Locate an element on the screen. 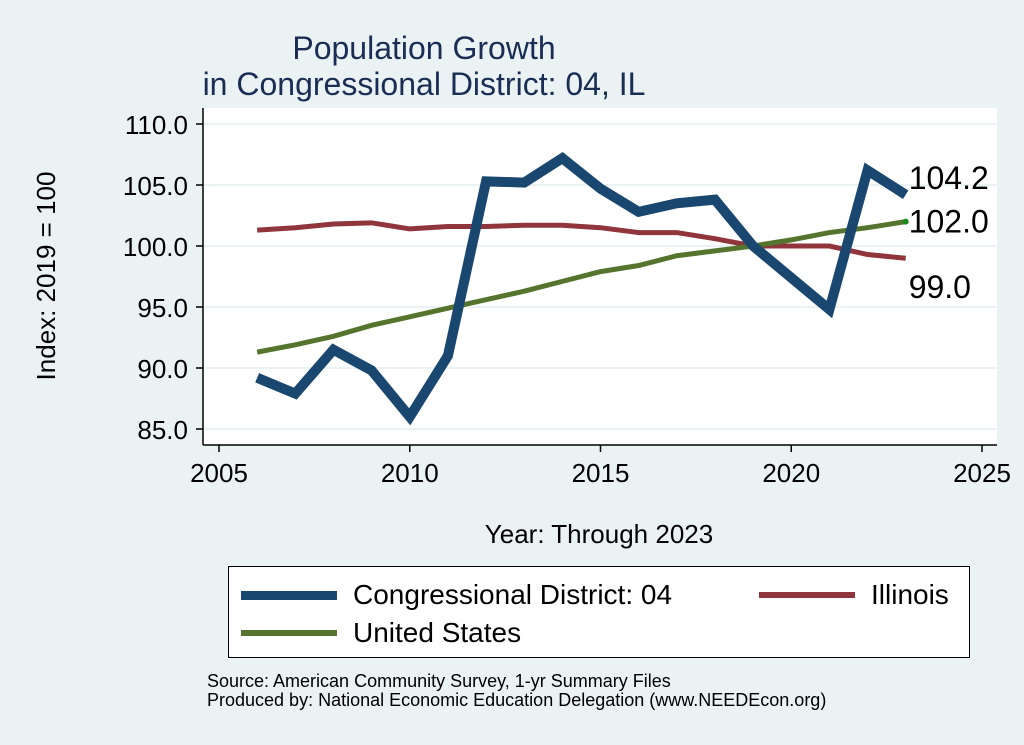 This screenshot has height=745, width=1024. legend-item-us: United States is located at coordinates (381, 633).